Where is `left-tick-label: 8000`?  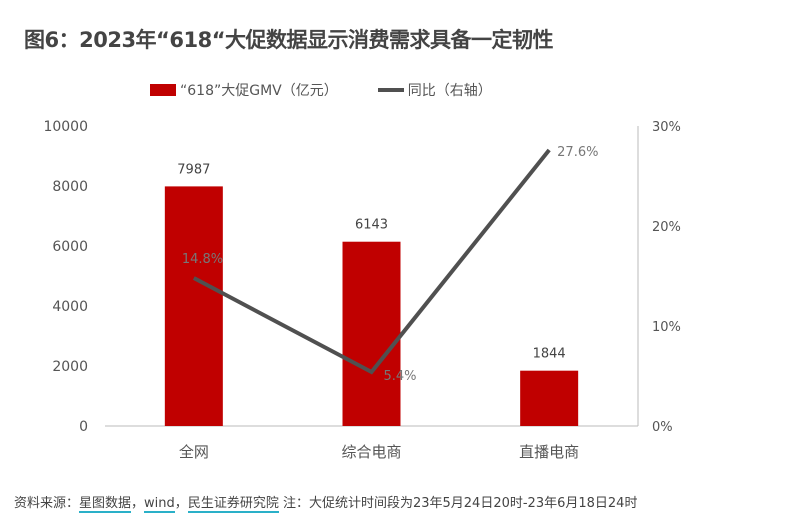 left-tick-label: 8000 is located at coordinates (70, 187).